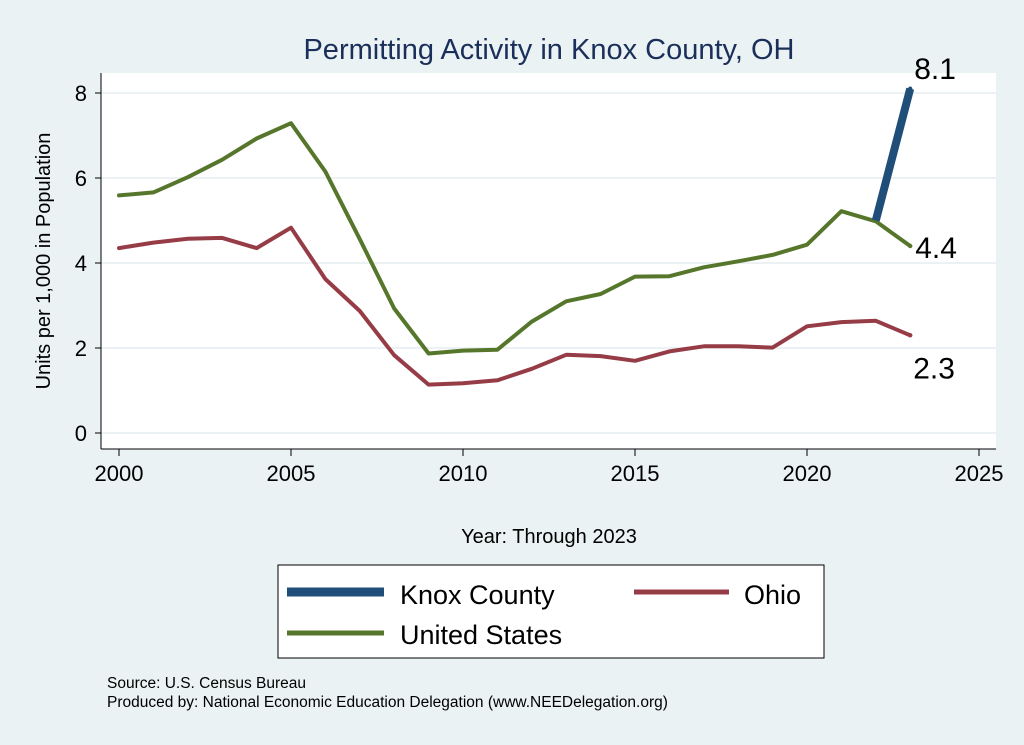  I want to click on y-tick-label: 8, so click(81, 93).